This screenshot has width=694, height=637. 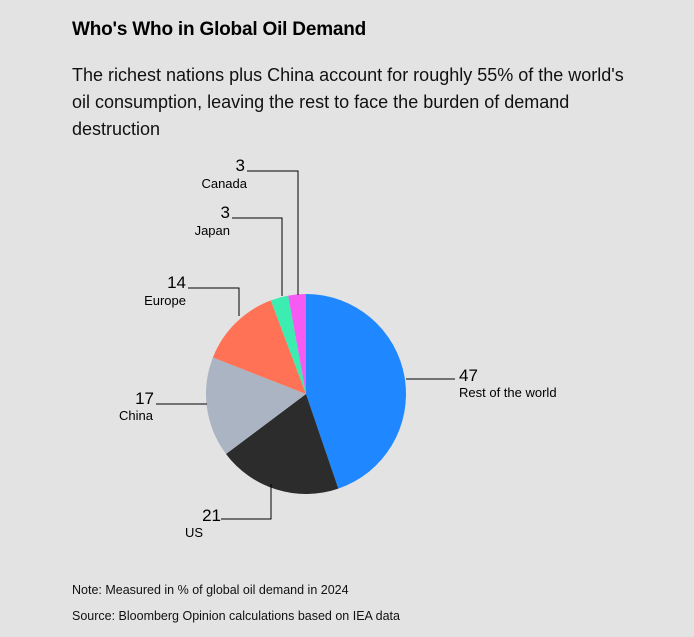 I want to click on pie-slice-china, so click(x=256, y=405).